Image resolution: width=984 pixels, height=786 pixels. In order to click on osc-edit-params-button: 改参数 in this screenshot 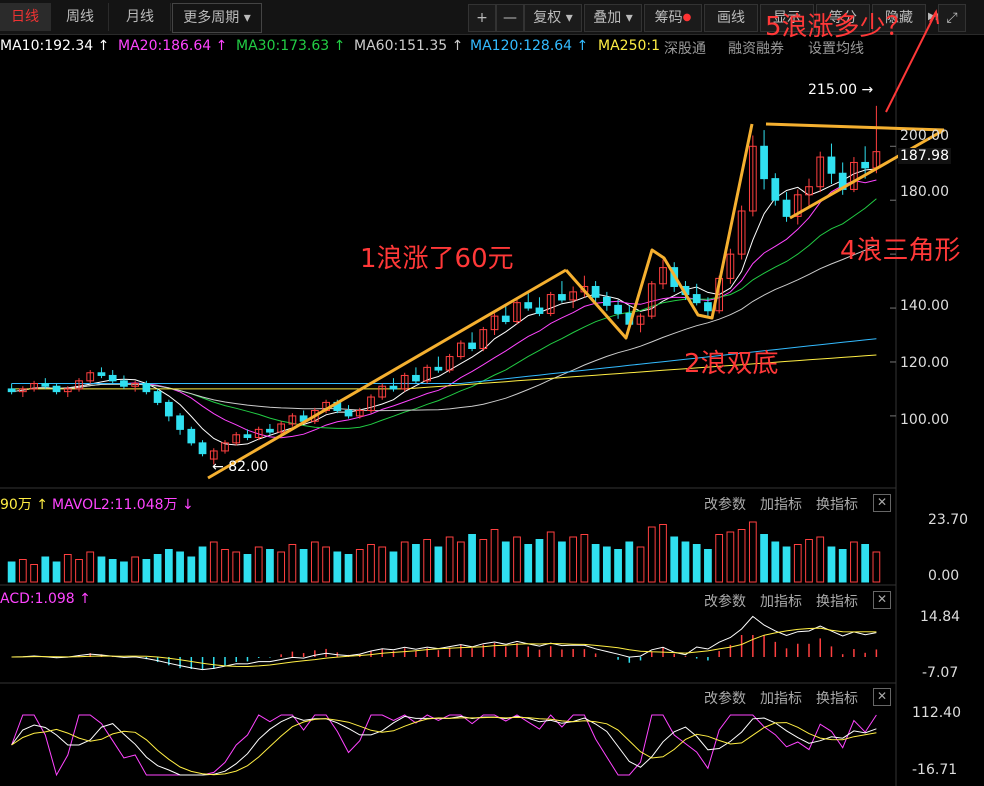, I will do `click(725, 699)`.